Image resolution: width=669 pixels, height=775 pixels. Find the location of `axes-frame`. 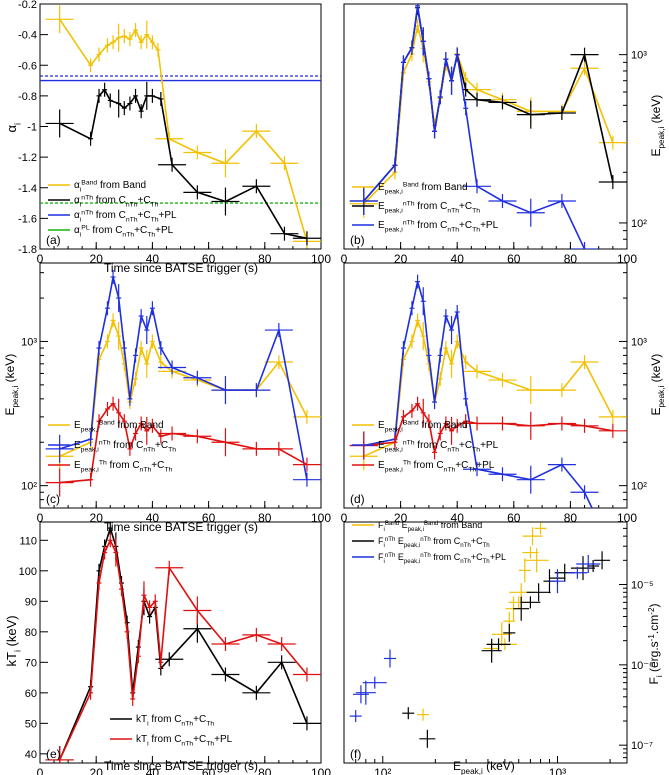

axes-frame is located at coordinates (485, 642).